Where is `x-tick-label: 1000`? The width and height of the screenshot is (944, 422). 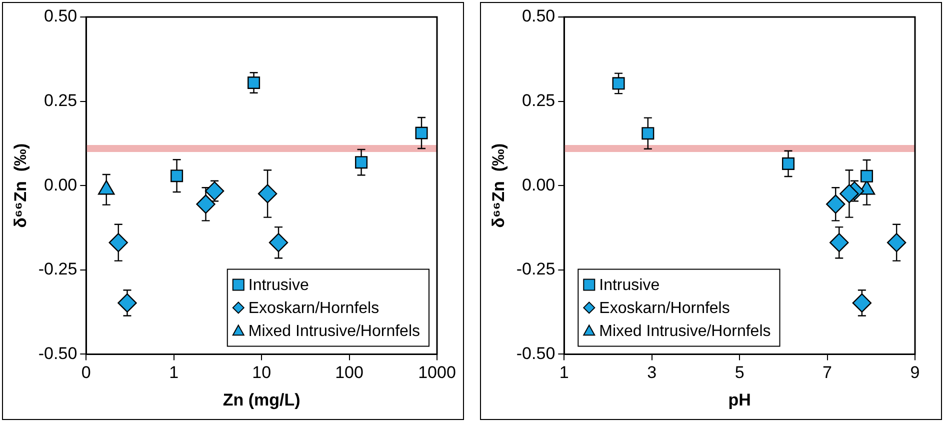
x-tick-label: 1000 is located at coordinates (437, 372).